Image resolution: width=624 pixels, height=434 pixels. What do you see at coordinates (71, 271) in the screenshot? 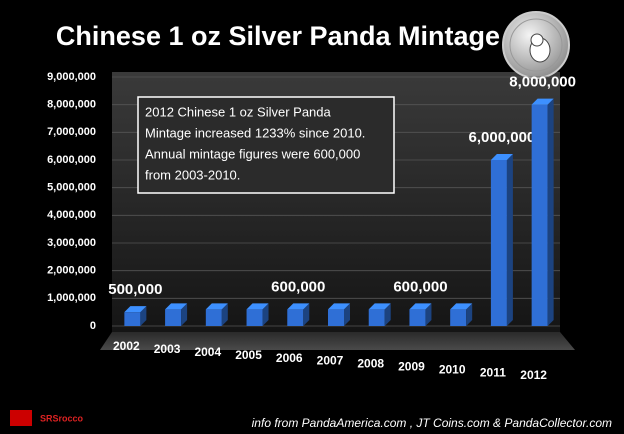
I see `y-tick-label: 2,000,000` at bounding box center [71, 271].